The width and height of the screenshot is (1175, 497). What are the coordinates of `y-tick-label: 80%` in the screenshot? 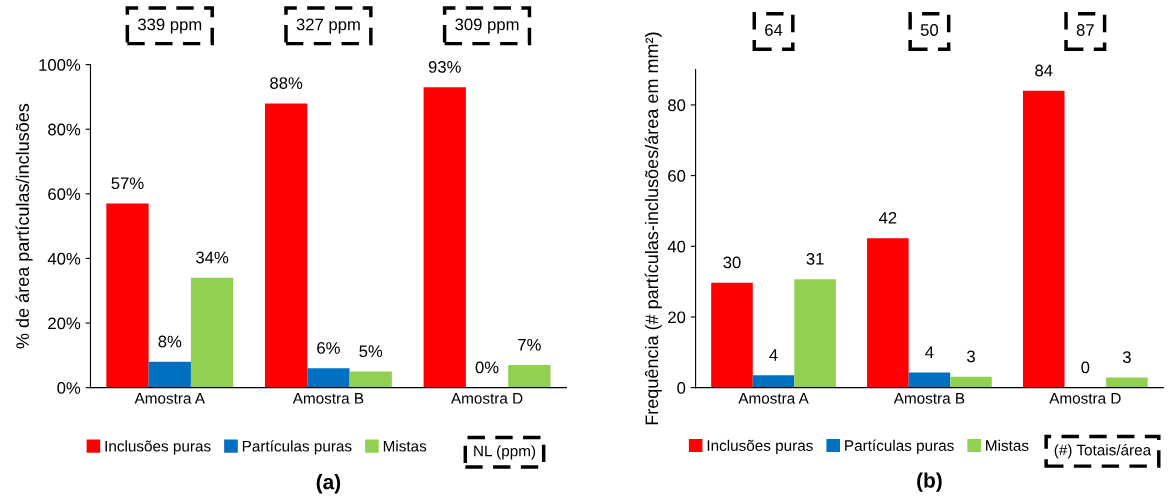 It's located at (64, 129).